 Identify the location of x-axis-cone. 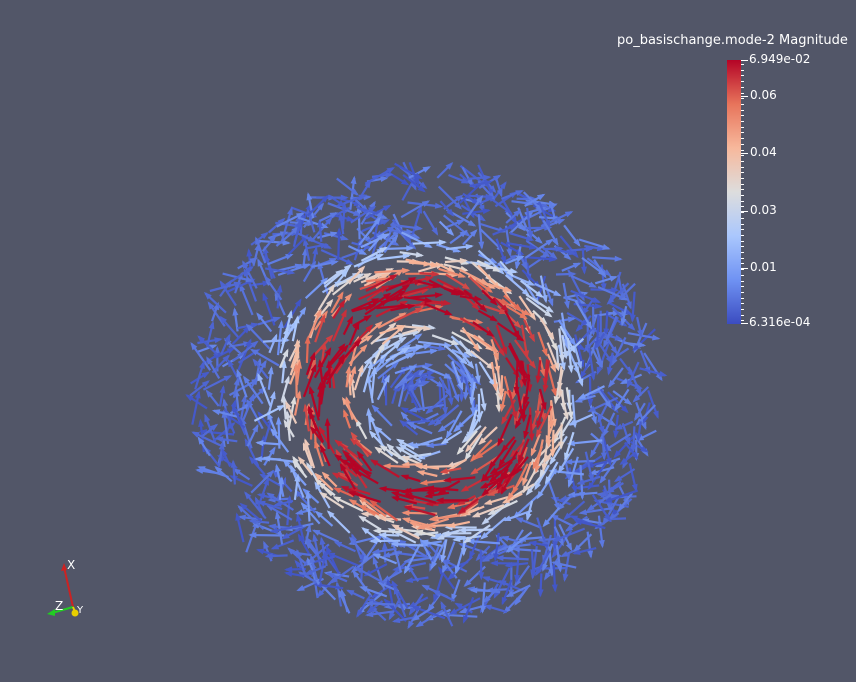
(64, 567).